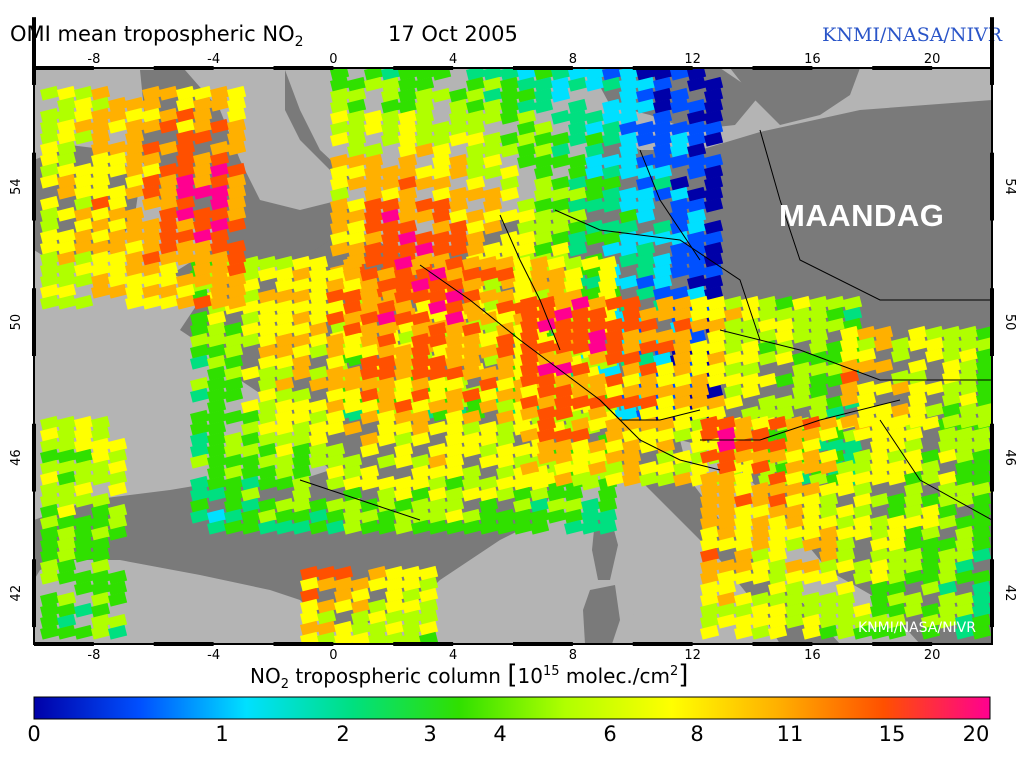  What do you see at coordinates (500, 734) in the screenshot?
I see `colorbar-tick-label: 4` at bounding box center [500, 734].